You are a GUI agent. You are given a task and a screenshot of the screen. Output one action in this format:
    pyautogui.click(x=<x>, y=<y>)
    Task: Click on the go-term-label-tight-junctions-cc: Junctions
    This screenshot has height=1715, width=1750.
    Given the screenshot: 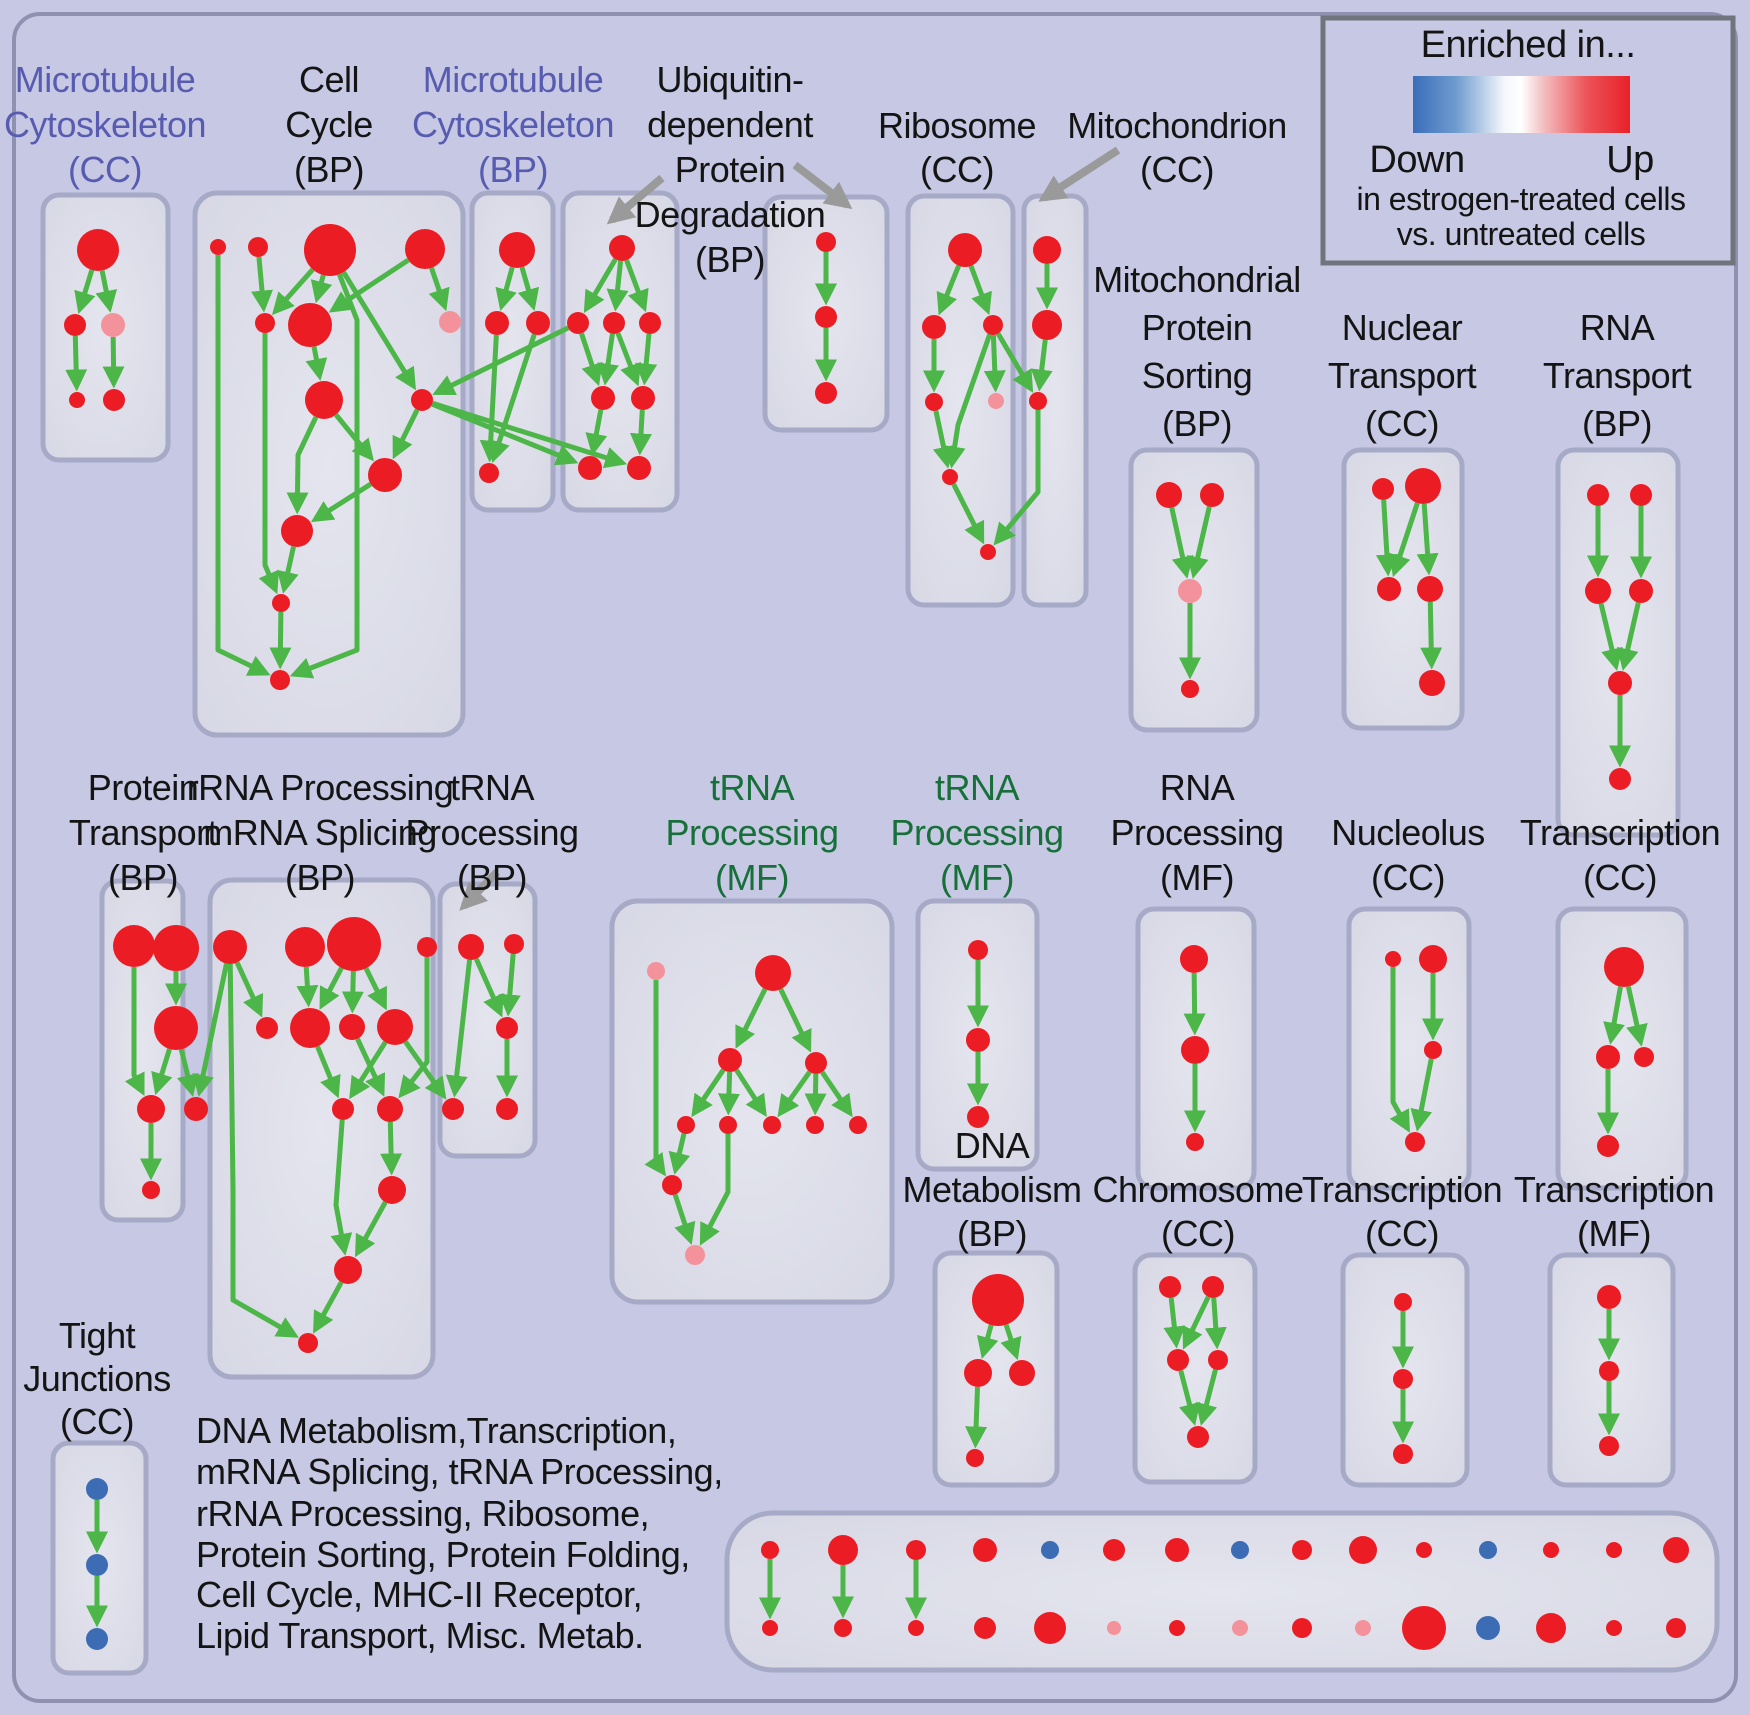 What is the action you would take?
    pyautogui.click(x=97, y=1378)
    